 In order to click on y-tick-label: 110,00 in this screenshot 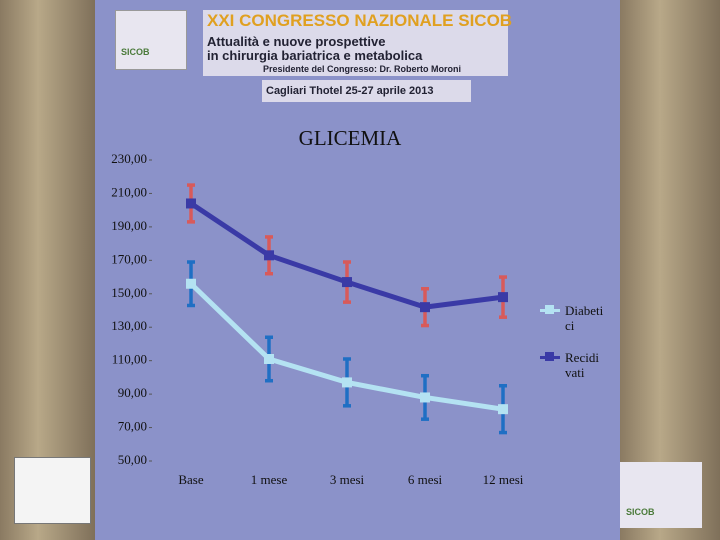, I will do `click(129, 359)`.